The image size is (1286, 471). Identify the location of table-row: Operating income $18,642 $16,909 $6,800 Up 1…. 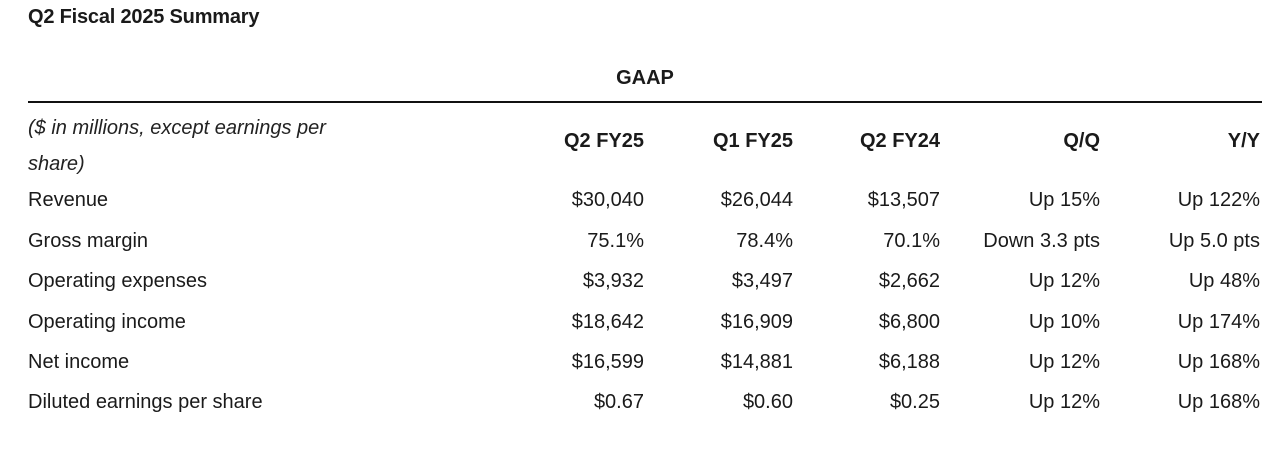
(645, 322).